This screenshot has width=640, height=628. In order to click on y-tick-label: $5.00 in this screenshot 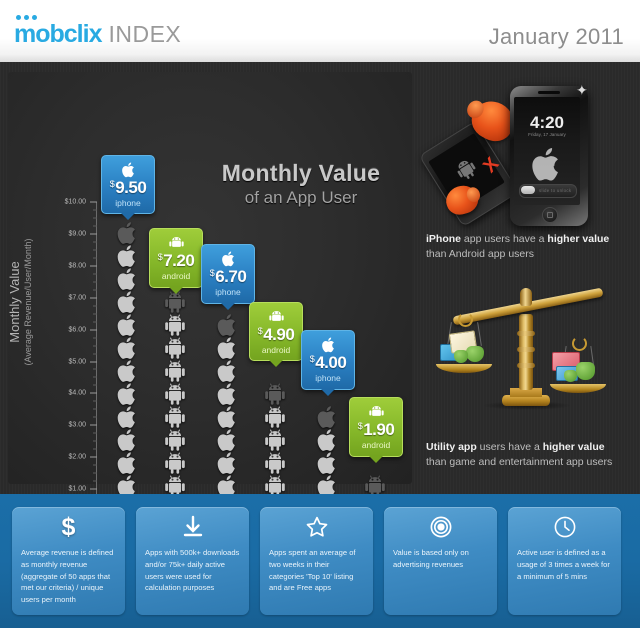, I will do `click(77, 361)`.